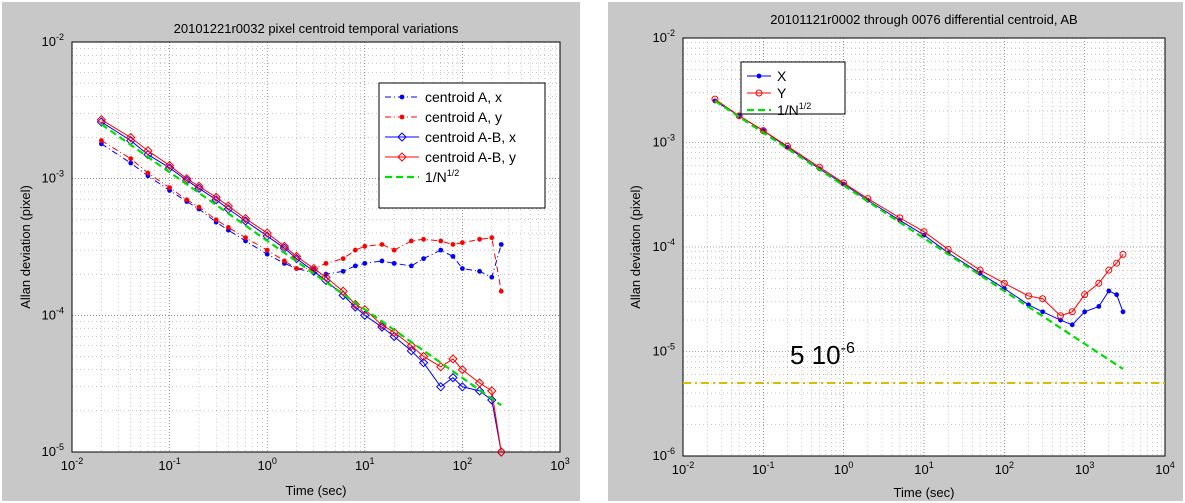  Describe the element at coordinates (567, 461) in the screenshot. I see `x-tick-exponent: 3` at that location.